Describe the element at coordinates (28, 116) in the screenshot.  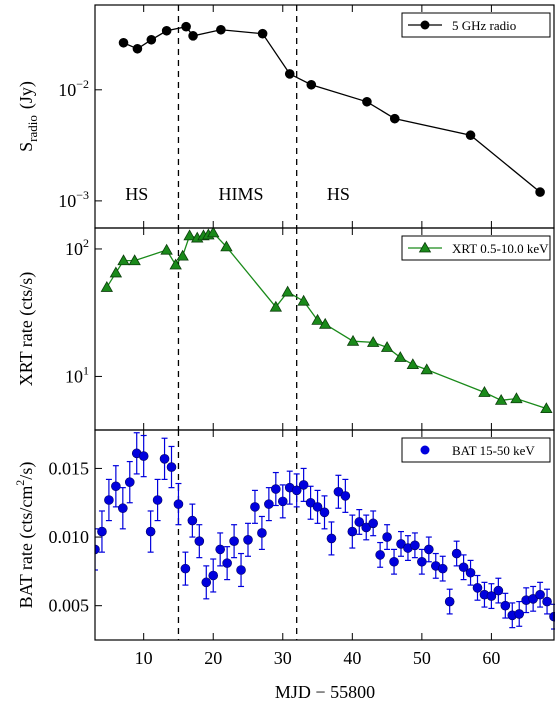
I see `y-axis-label: Sradio (Jy)` at that location.